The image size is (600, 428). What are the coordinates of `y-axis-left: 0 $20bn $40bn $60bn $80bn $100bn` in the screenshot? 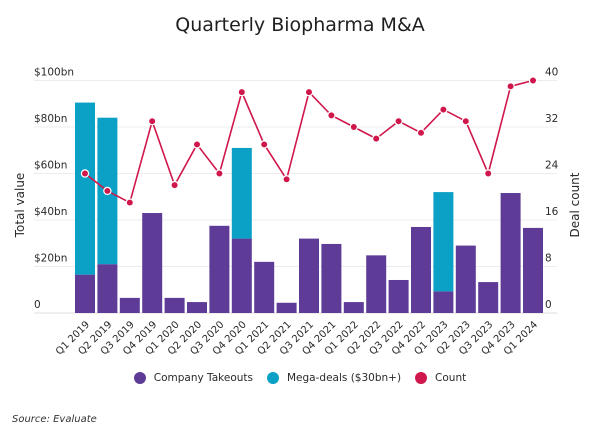 It's located at (54, 189).